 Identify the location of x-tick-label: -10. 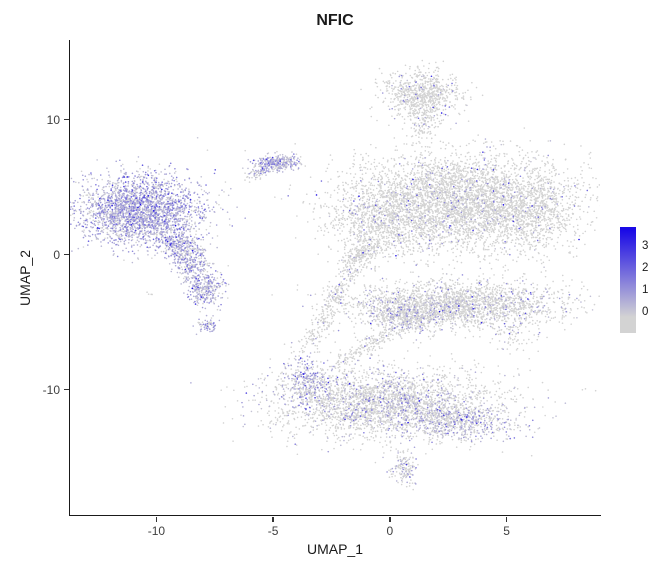
(156, 531).